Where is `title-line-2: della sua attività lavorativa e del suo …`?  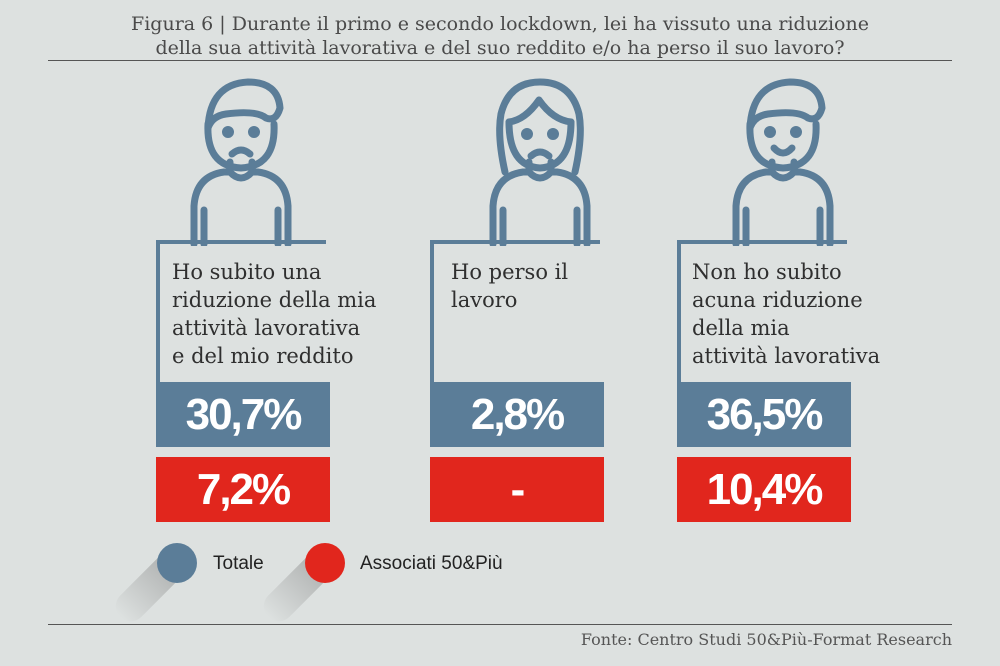
title-line-2: della sua attività lavorativa e del suo … is located at coordinates (500, 48).